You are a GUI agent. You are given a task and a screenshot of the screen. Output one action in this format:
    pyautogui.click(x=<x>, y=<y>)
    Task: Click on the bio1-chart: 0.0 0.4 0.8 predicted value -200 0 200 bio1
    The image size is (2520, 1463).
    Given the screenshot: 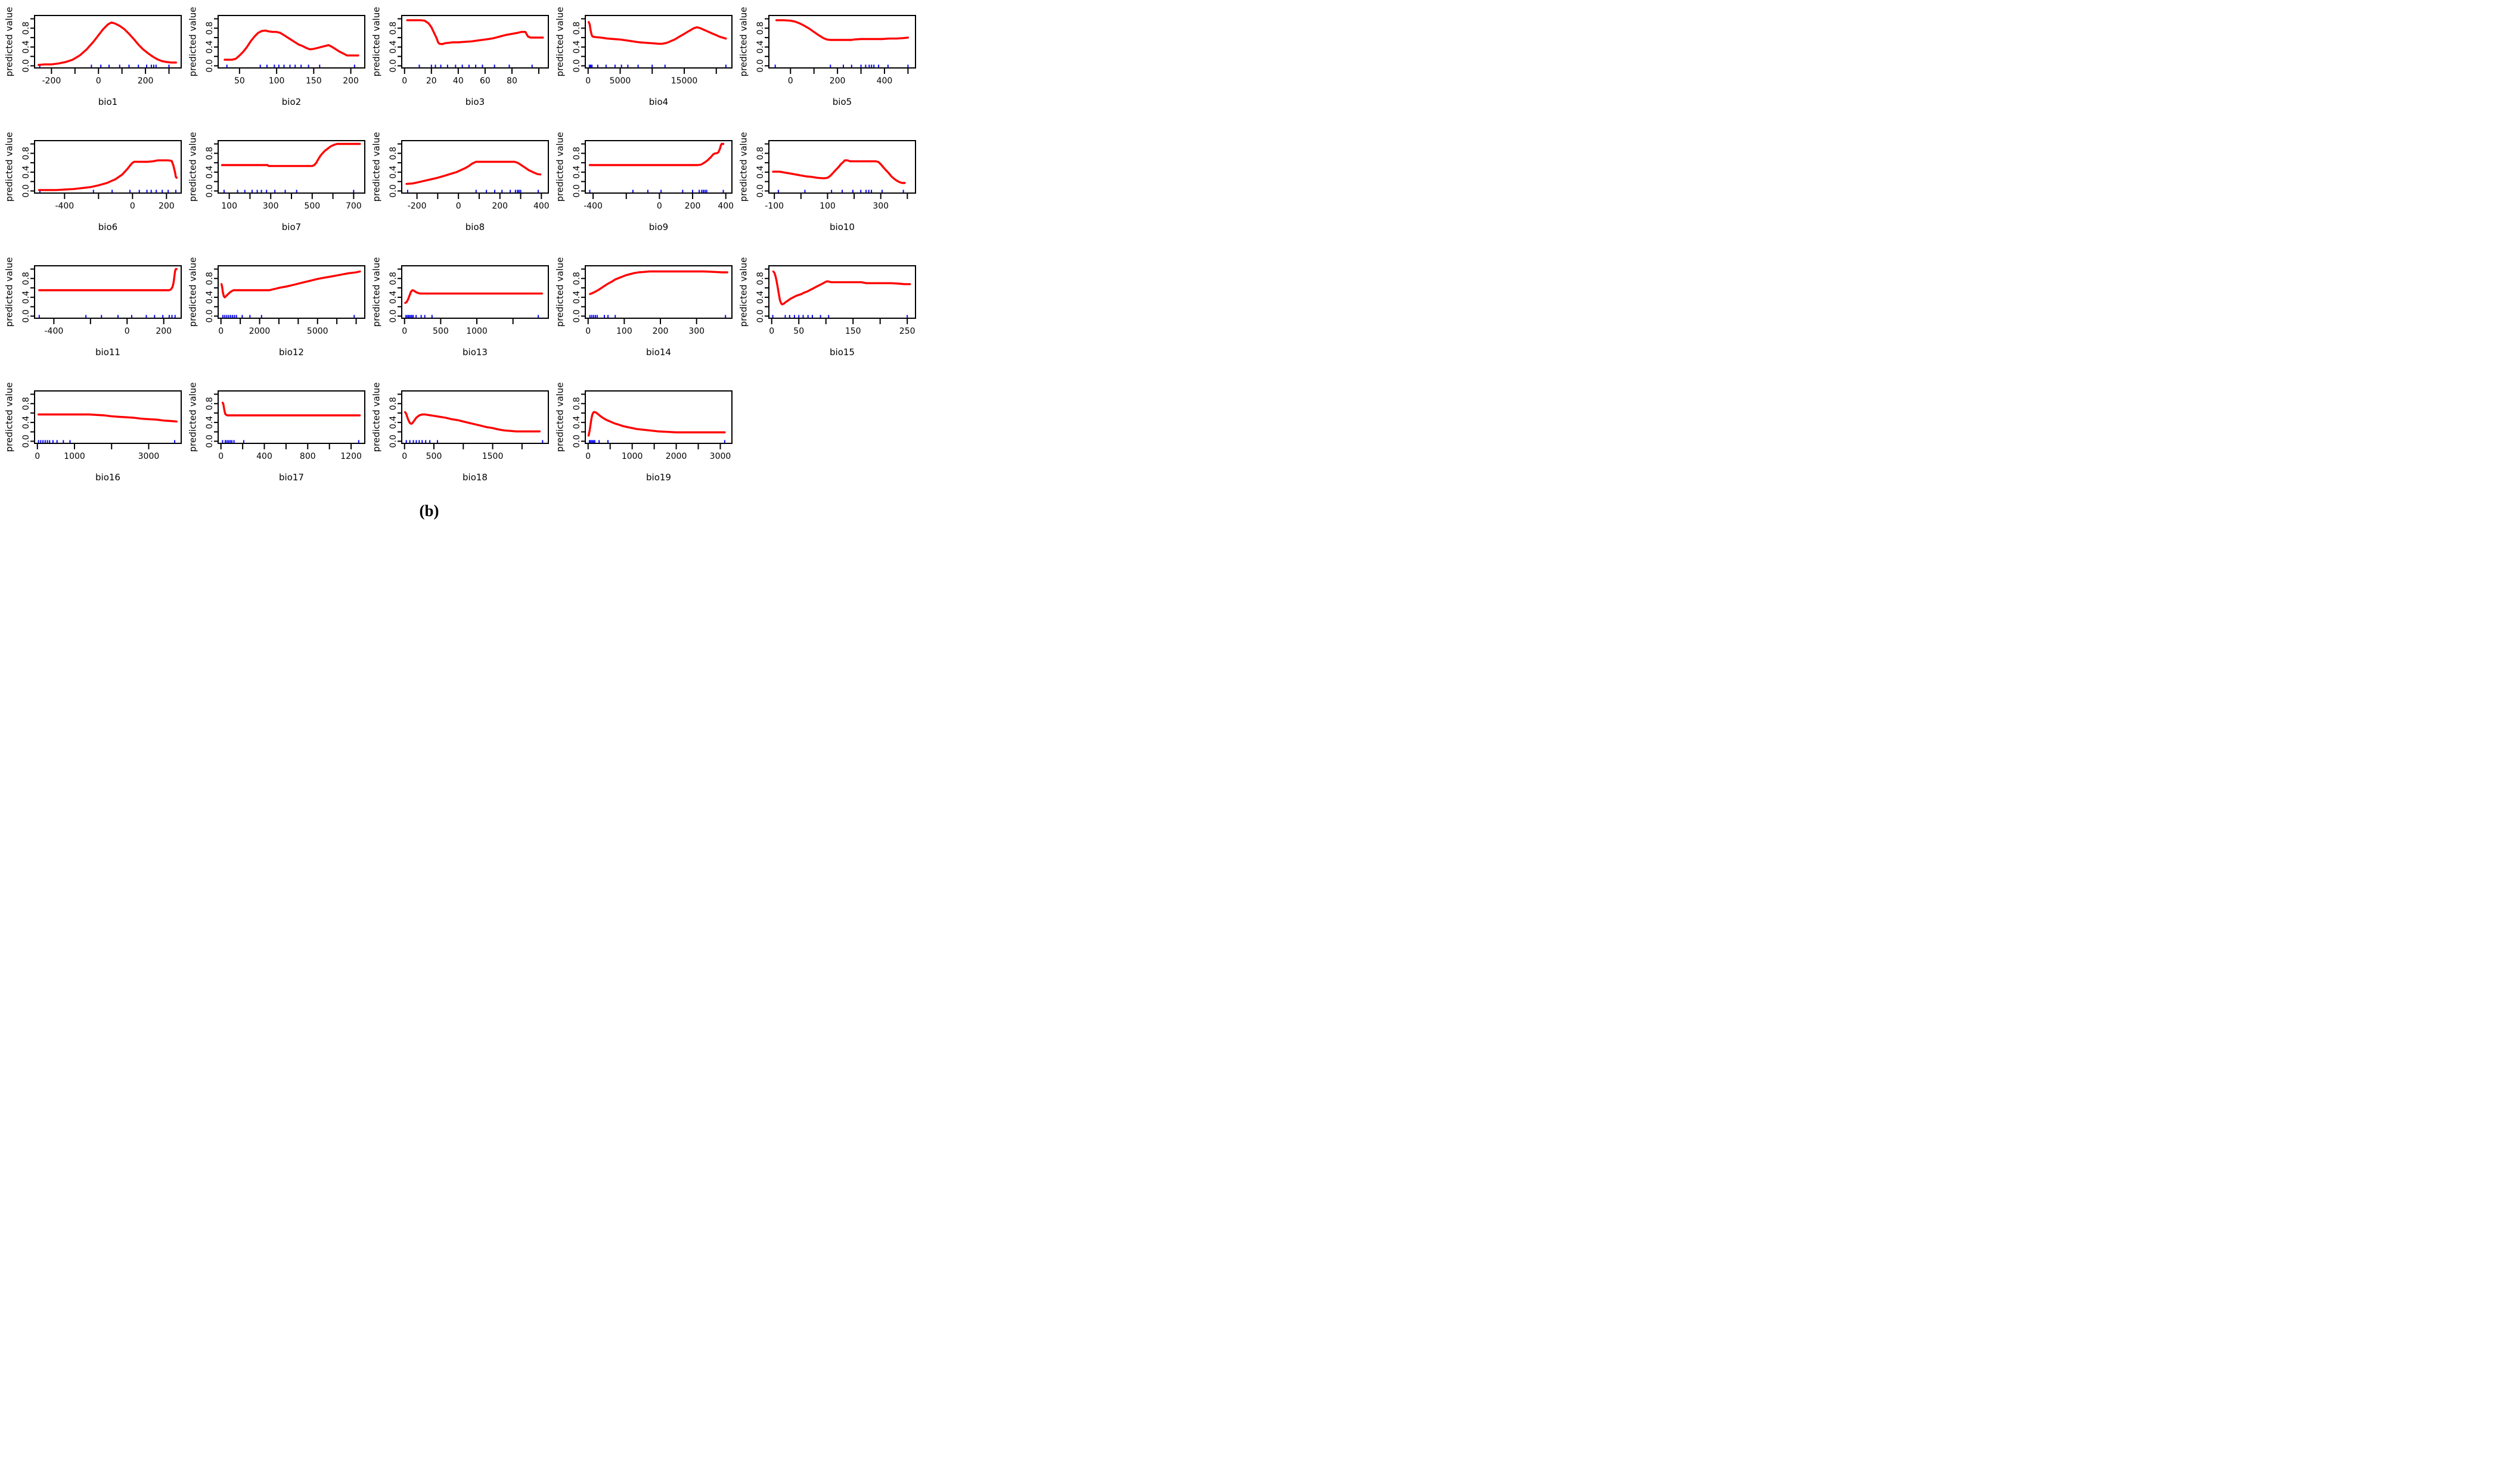 What is the action you would take?
    pyautogui.click(x=93, y=57)
    